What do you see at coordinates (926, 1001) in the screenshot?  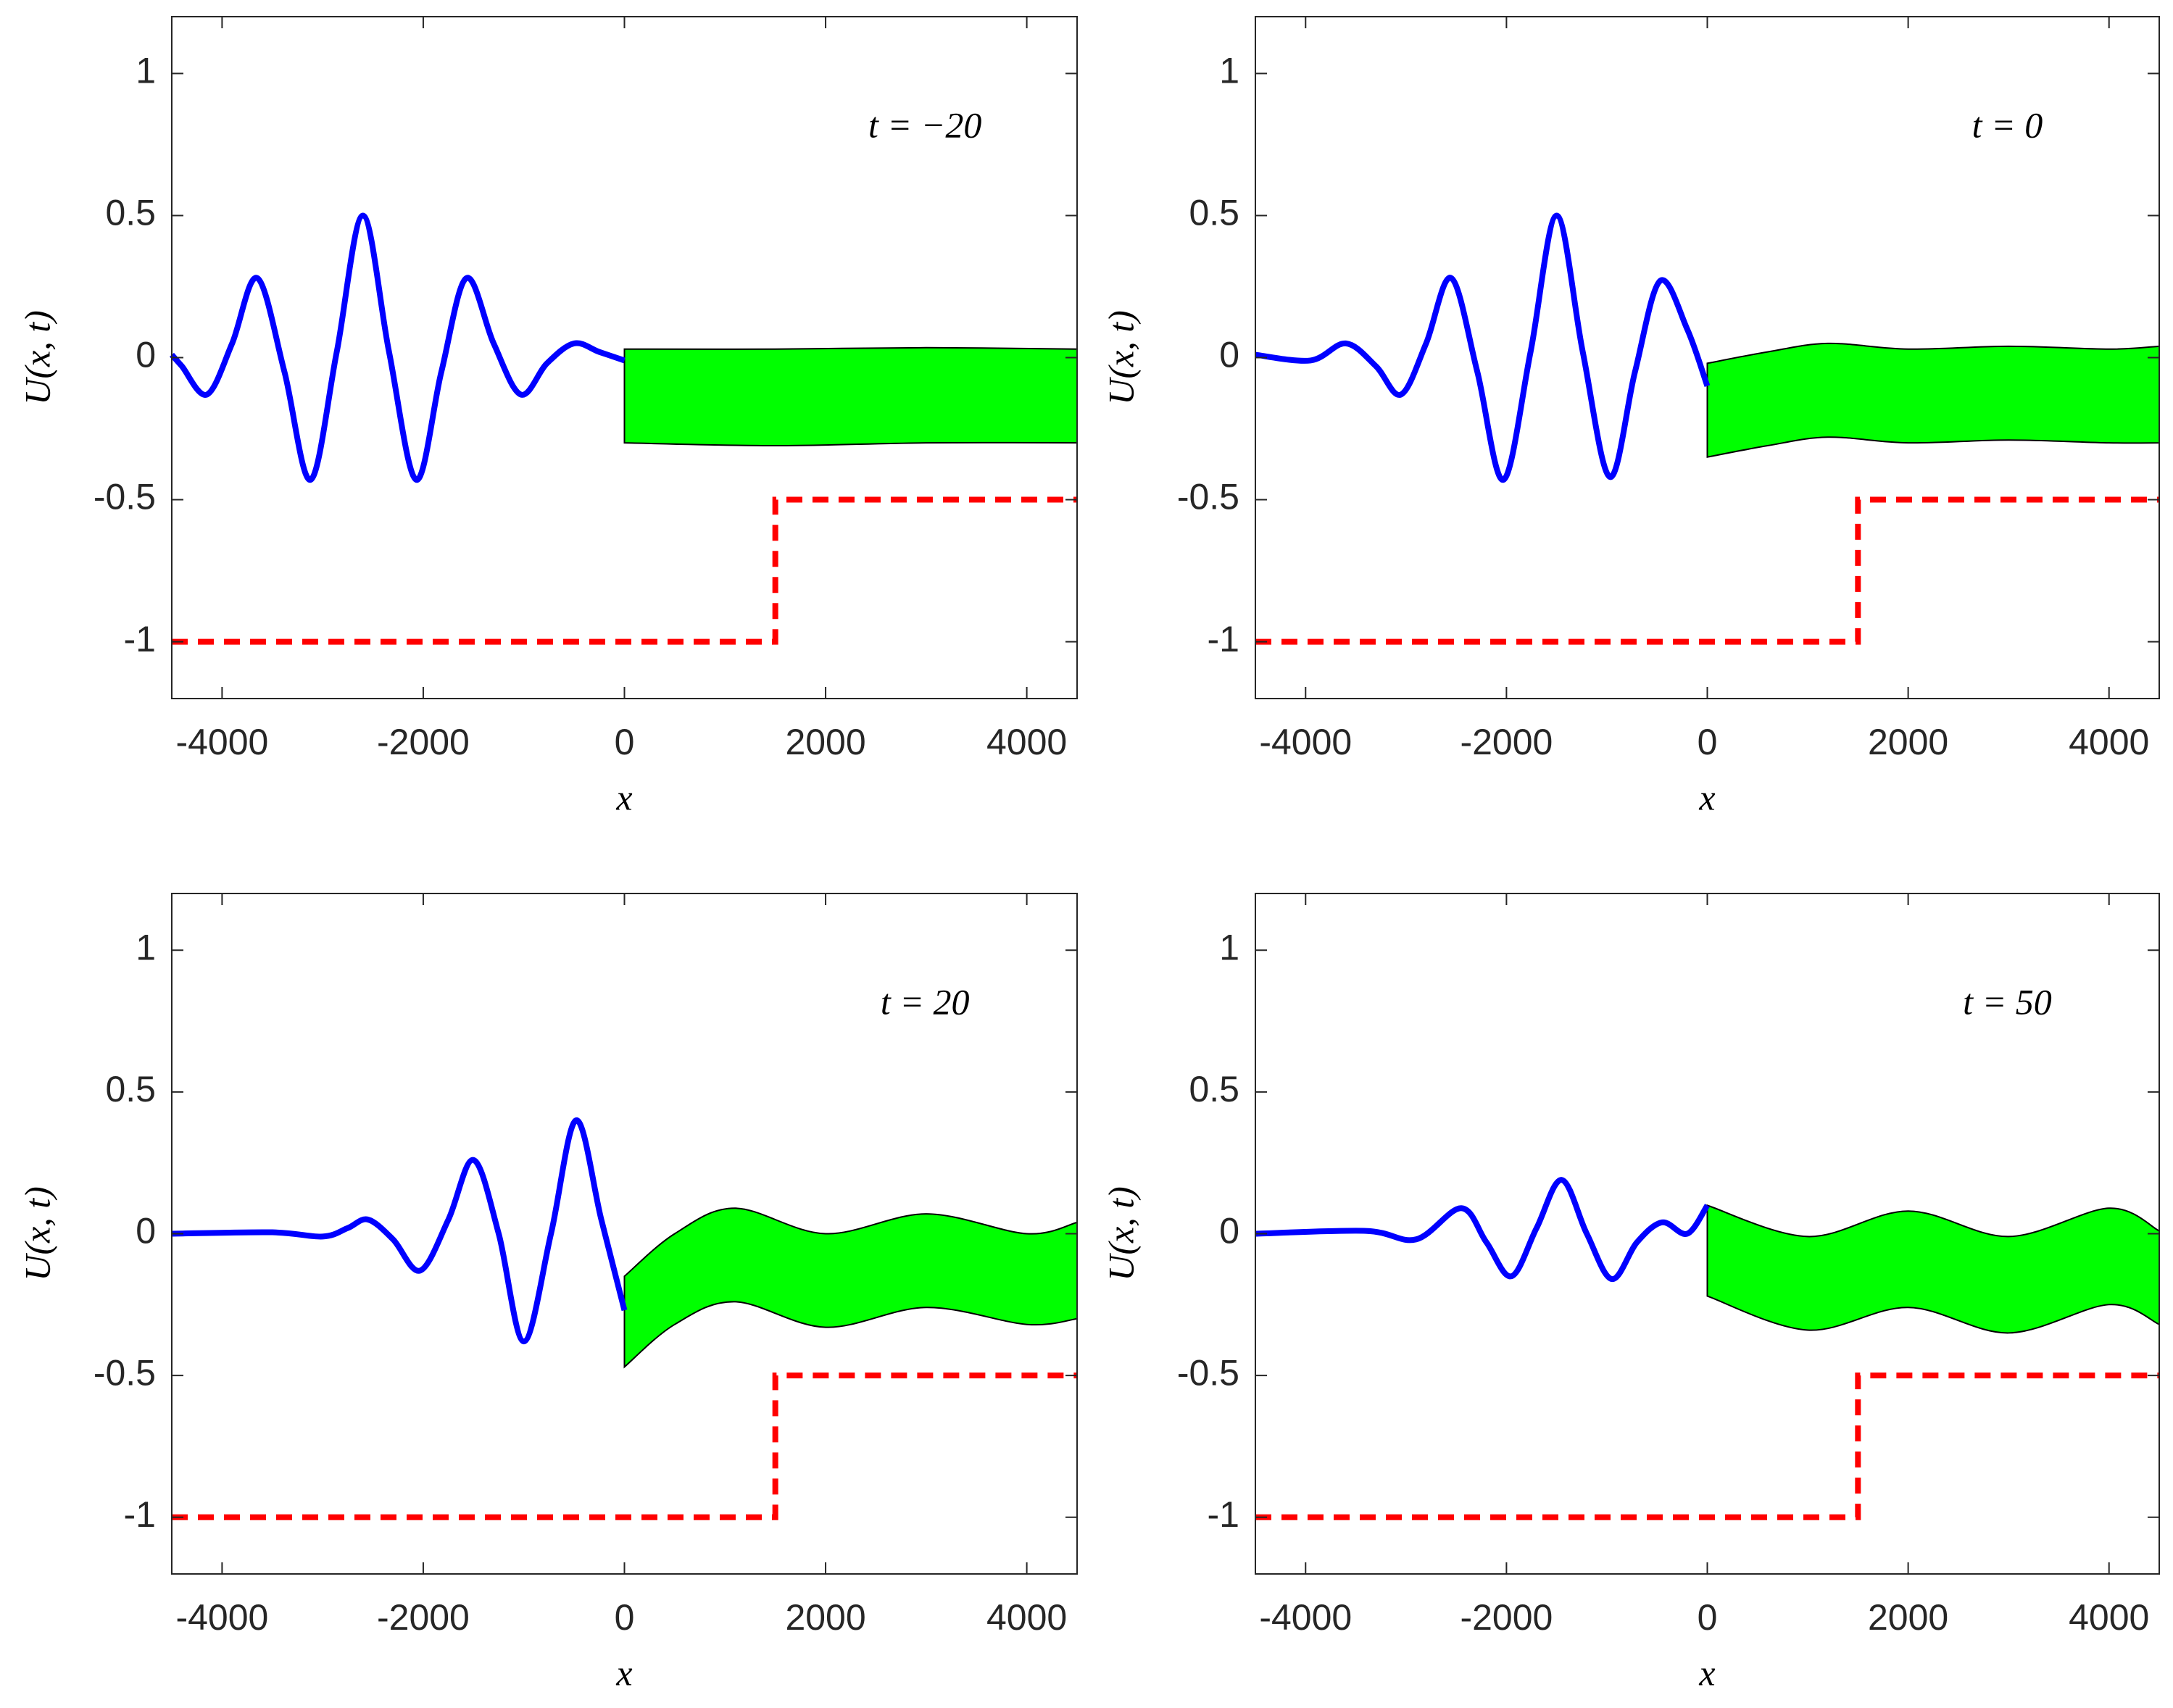 I see `annotation: t = 20` at bounding box center [926, 1001].